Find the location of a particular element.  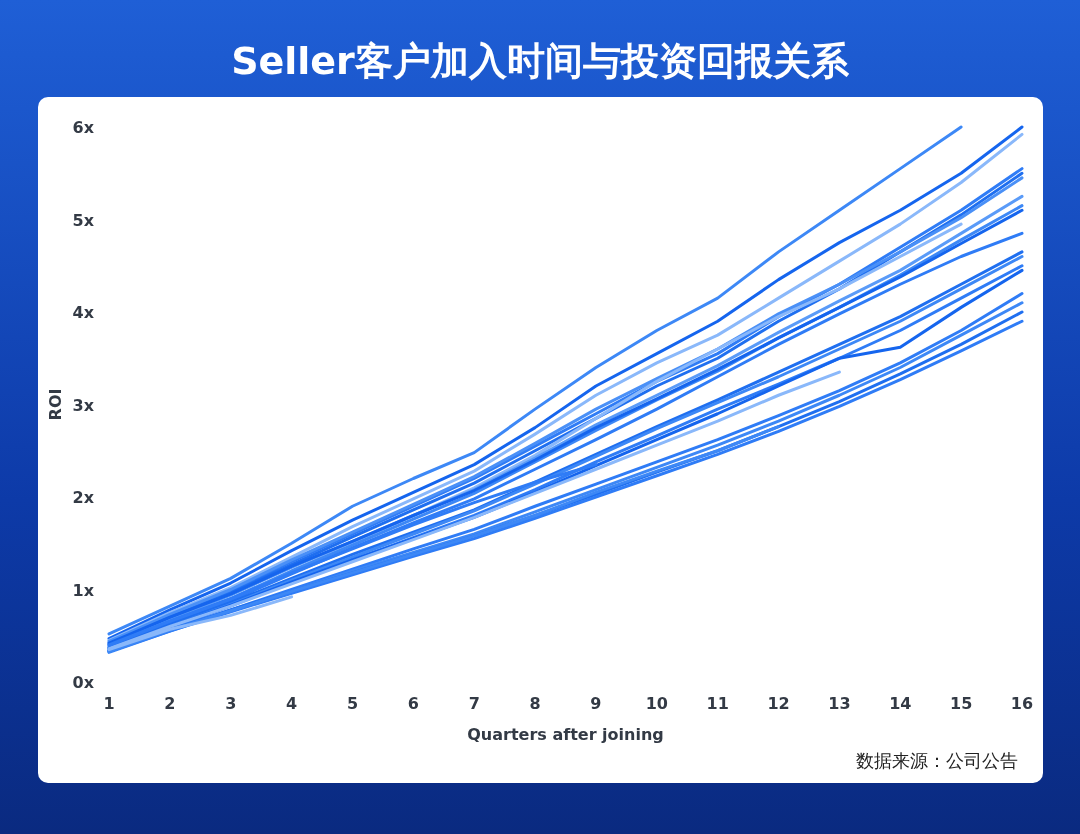

y-tick-label: 6x is located at coordinates (83, 127).